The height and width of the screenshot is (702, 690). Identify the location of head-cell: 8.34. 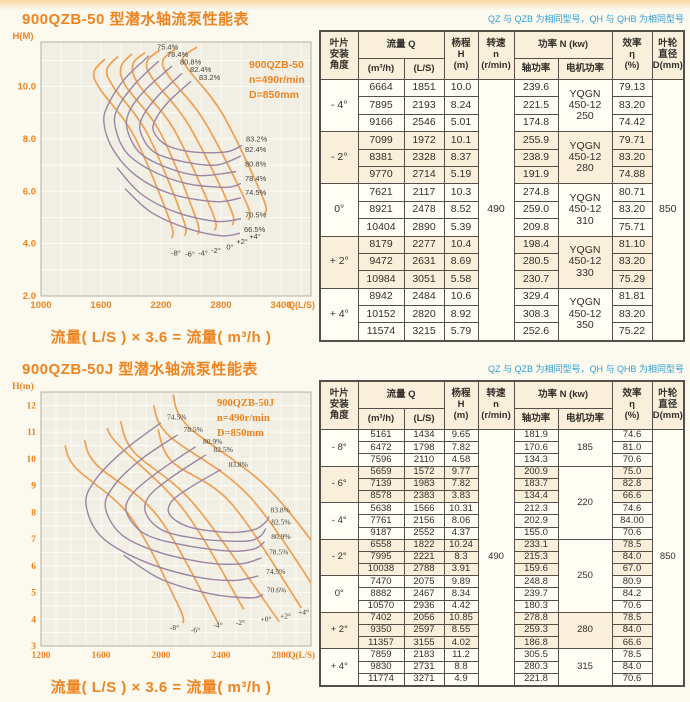
(461, 594).